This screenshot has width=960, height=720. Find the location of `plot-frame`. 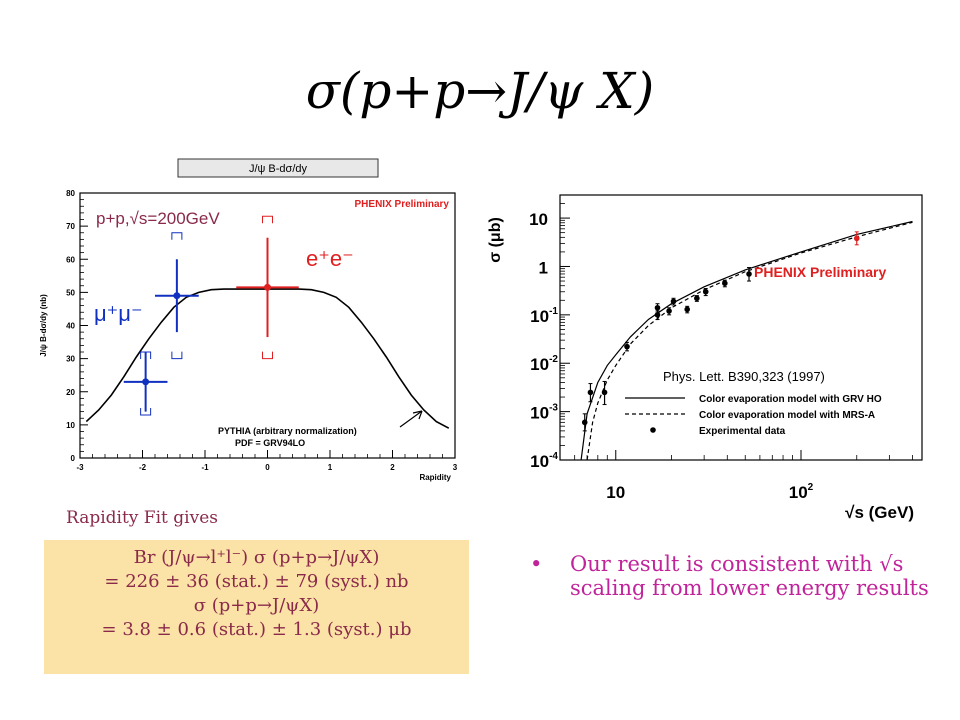

plot-frame is located at coordinates (741, 327).